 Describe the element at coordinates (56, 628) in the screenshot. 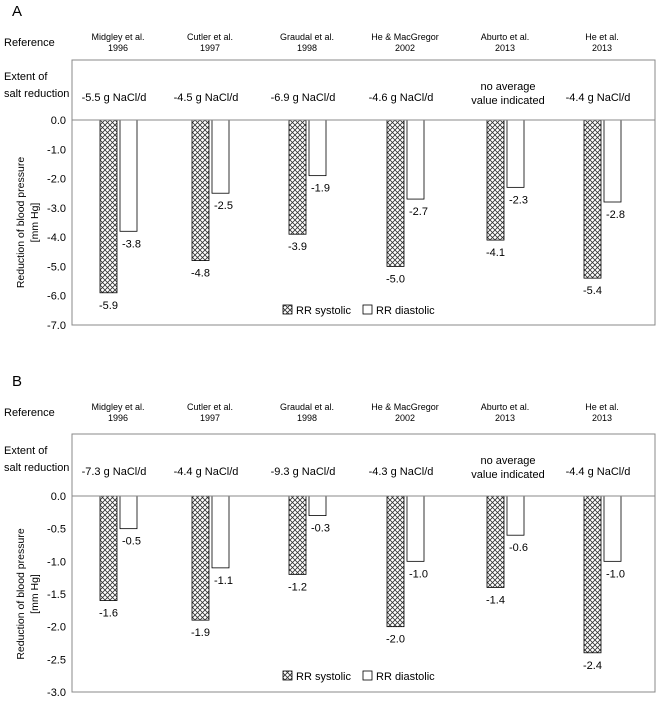

I see `y-tick-label: -2.0` at that location.